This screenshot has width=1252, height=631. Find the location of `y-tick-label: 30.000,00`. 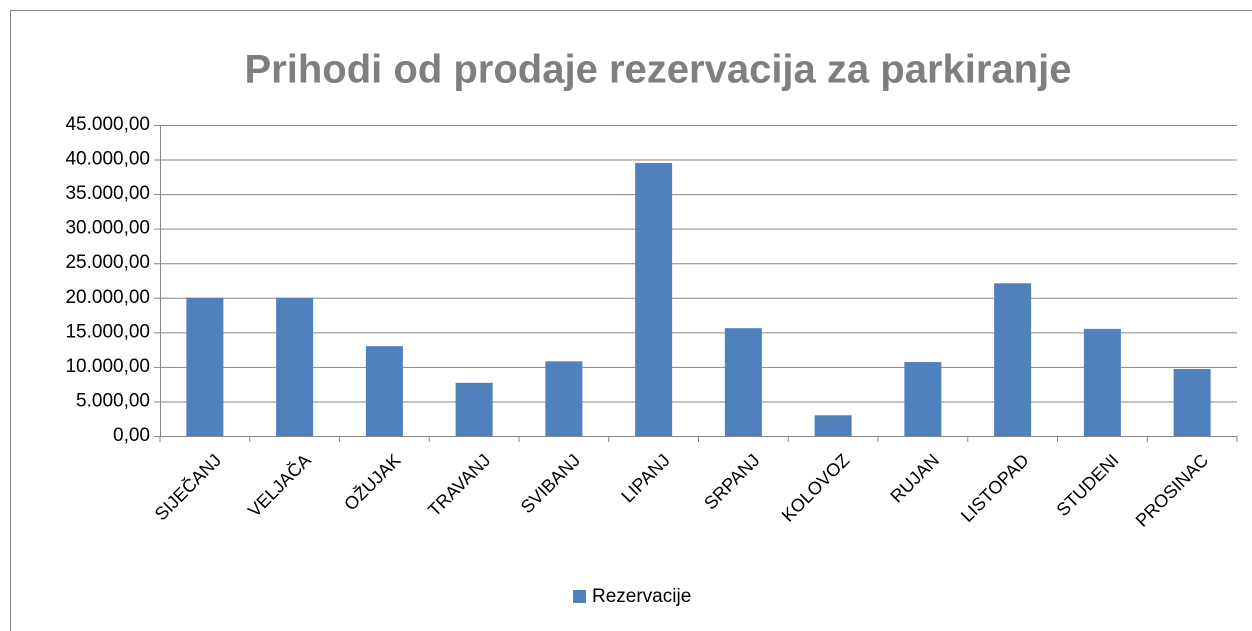

y-tick-label: 30.000,00 is located at coordinates (107, 228).